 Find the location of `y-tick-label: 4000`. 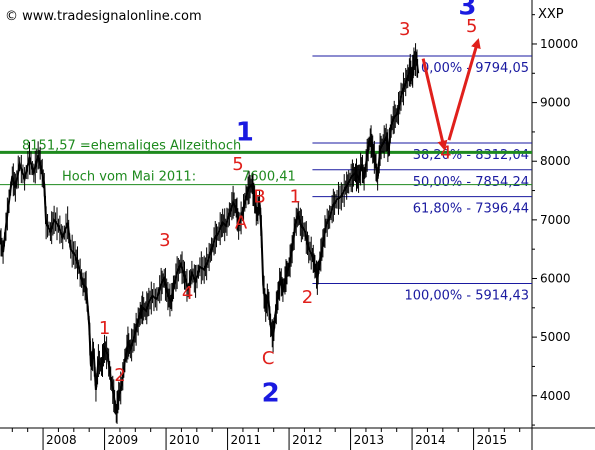

y-tick-label: 4000 is located at coordinates (555, 396).